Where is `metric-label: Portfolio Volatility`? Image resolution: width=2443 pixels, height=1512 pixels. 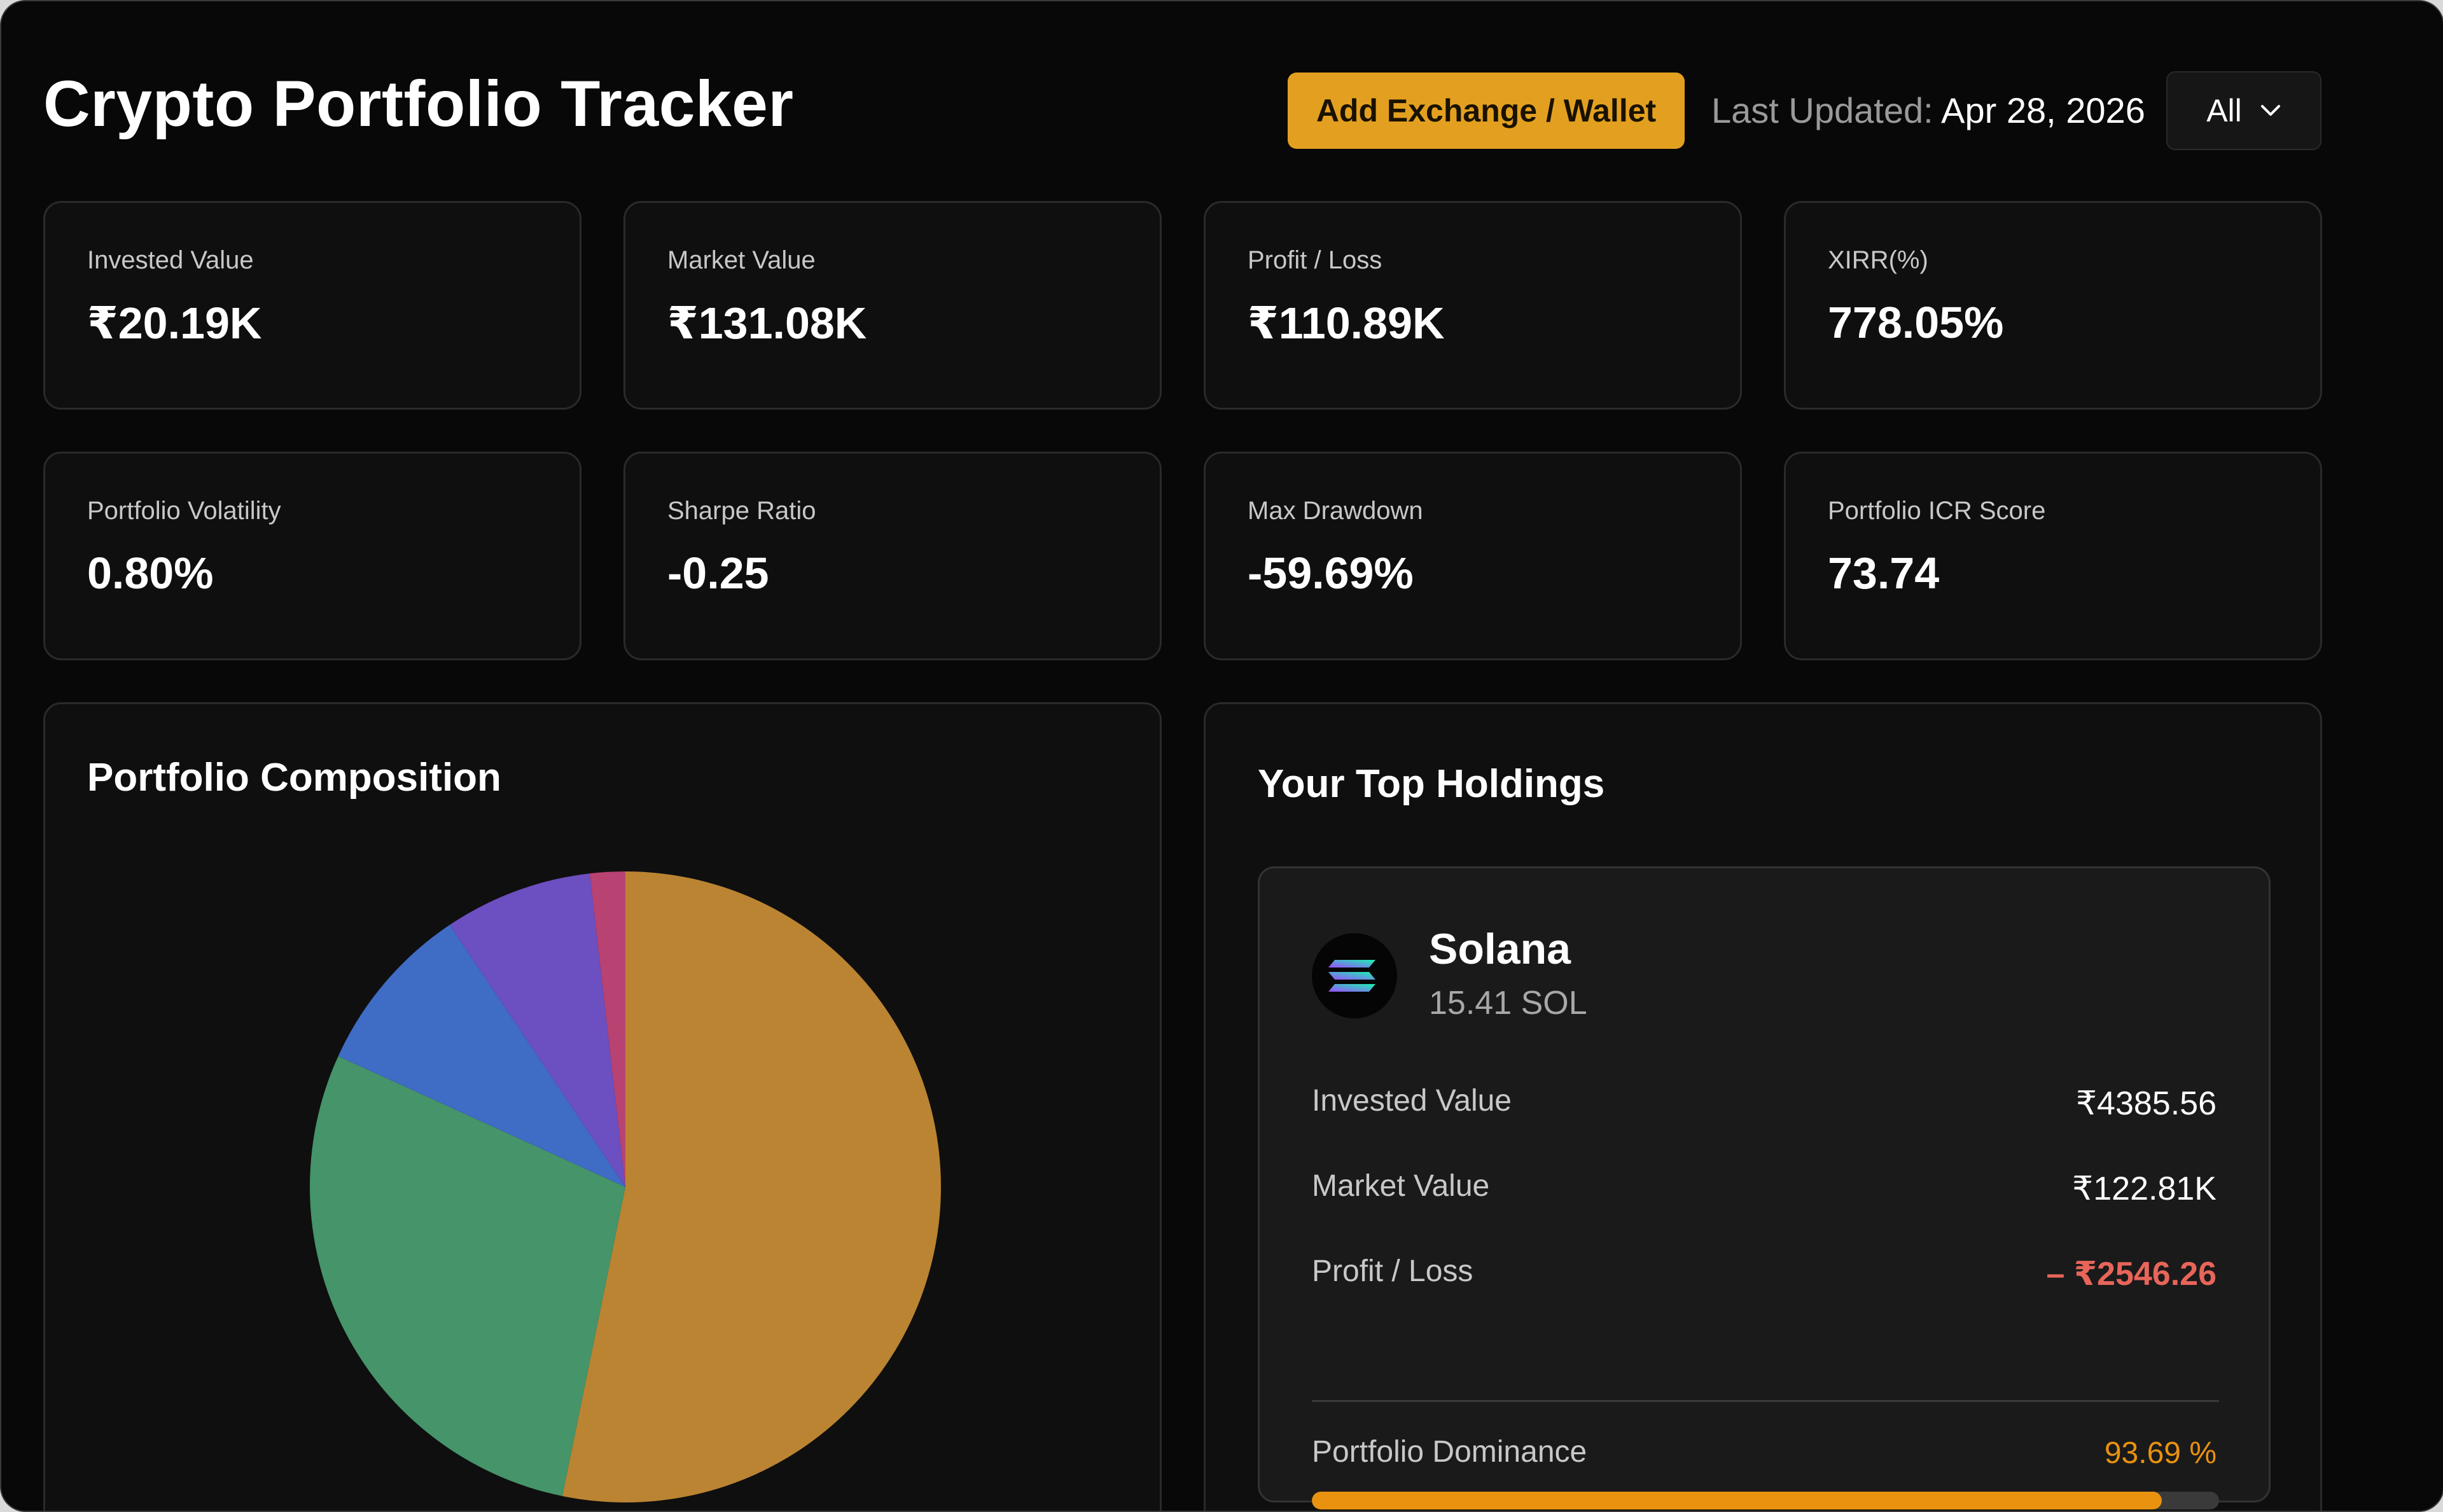
metric-label: Portfolio Volatility is located at coordinates (184, 511).